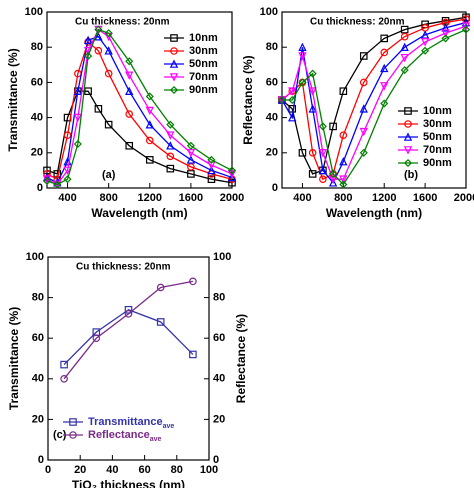 The height and width of the screenshot is (493, 474). I want to click on legend-label: Reflectanceave, so click(125, 436).